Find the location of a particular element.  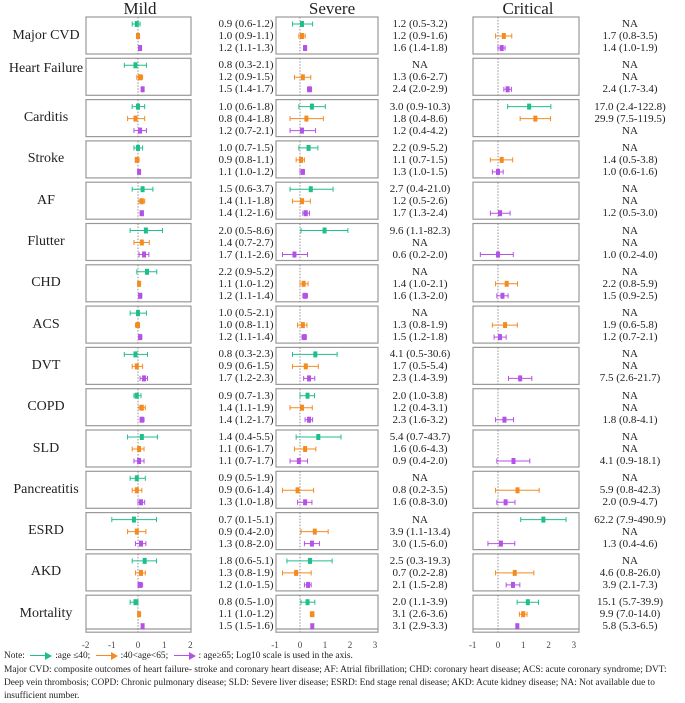

row-label: AKD is located at coordinates (46, 572).